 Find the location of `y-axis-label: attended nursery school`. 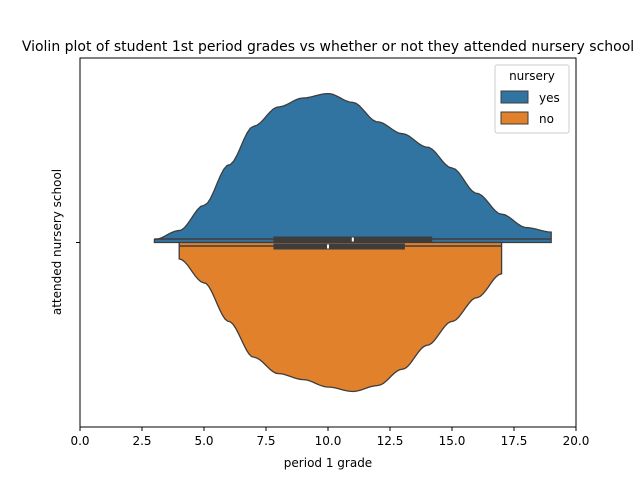

y-axis-label: attended nursery school is located at coordinates (57, 242).